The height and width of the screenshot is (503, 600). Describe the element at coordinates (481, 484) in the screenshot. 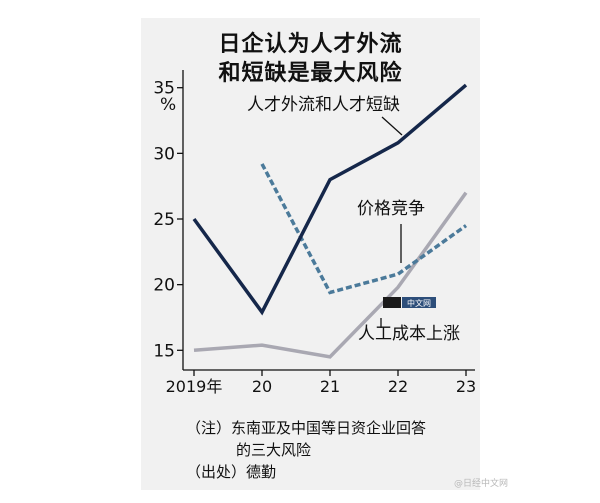

I see `watermark: @日经中文网` at that location.